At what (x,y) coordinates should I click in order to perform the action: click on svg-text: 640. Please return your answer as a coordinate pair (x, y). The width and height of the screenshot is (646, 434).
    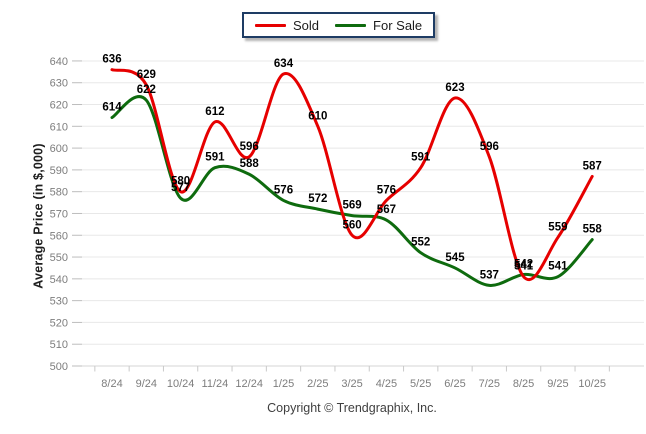
    Looking at the image, I should click on (59, 62).